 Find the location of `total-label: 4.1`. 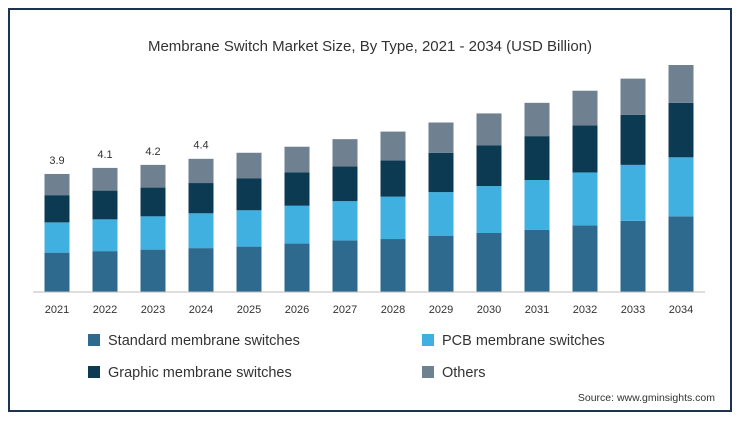

total-label: 4.1 is located at coordinates (104, 155).